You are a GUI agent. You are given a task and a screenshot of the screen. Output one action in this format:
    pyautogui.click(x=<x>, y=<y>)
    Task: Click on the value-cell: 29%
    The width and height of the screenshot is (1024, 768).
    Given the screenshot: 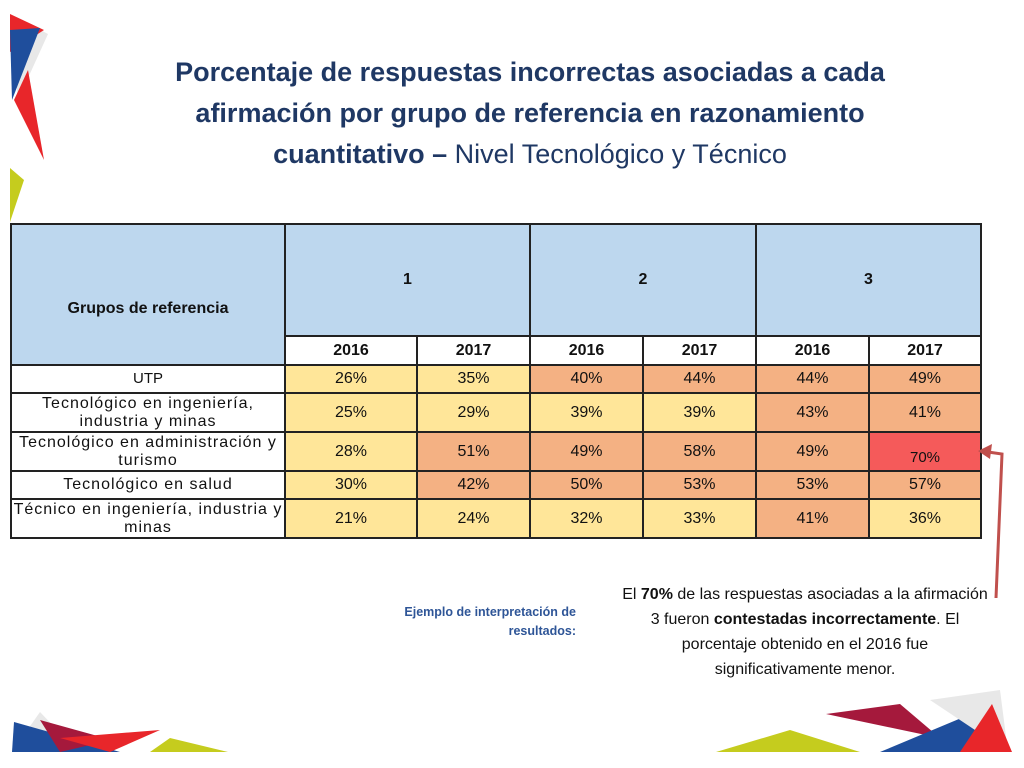 What is the action you would take?
    pyautogui.click(x=473, y=412)
    